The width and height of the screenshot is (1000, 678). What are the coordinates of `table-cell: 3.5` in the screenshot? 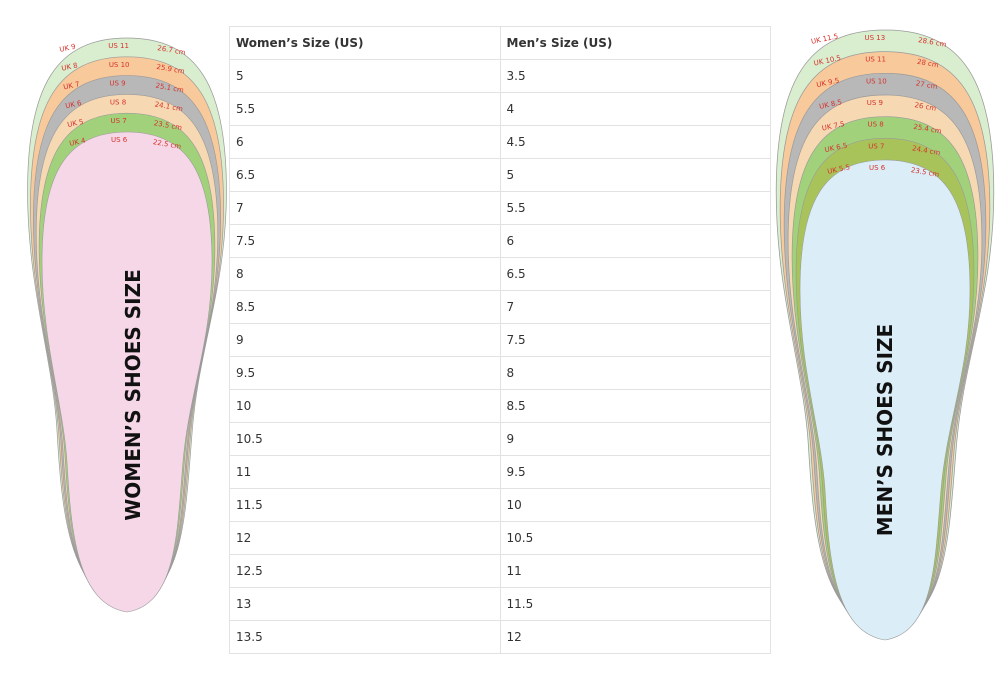 It's located at (635, 76).